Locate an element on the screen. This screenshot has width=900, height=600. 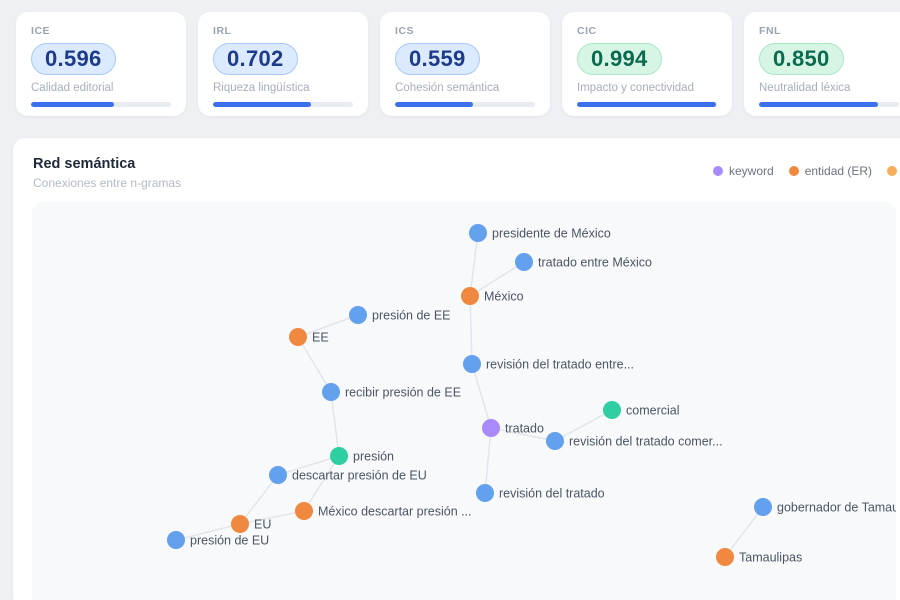
metric-value-pill: 0.559 is located at coordinates (437, 59).